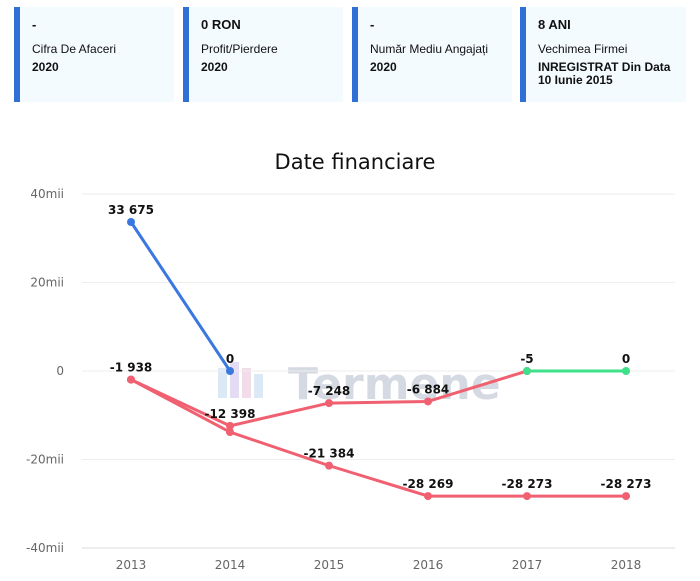  Describe the element at coordinates (45, 460) in the screenshot. I see `y-tick-label: -20mii` at that location.